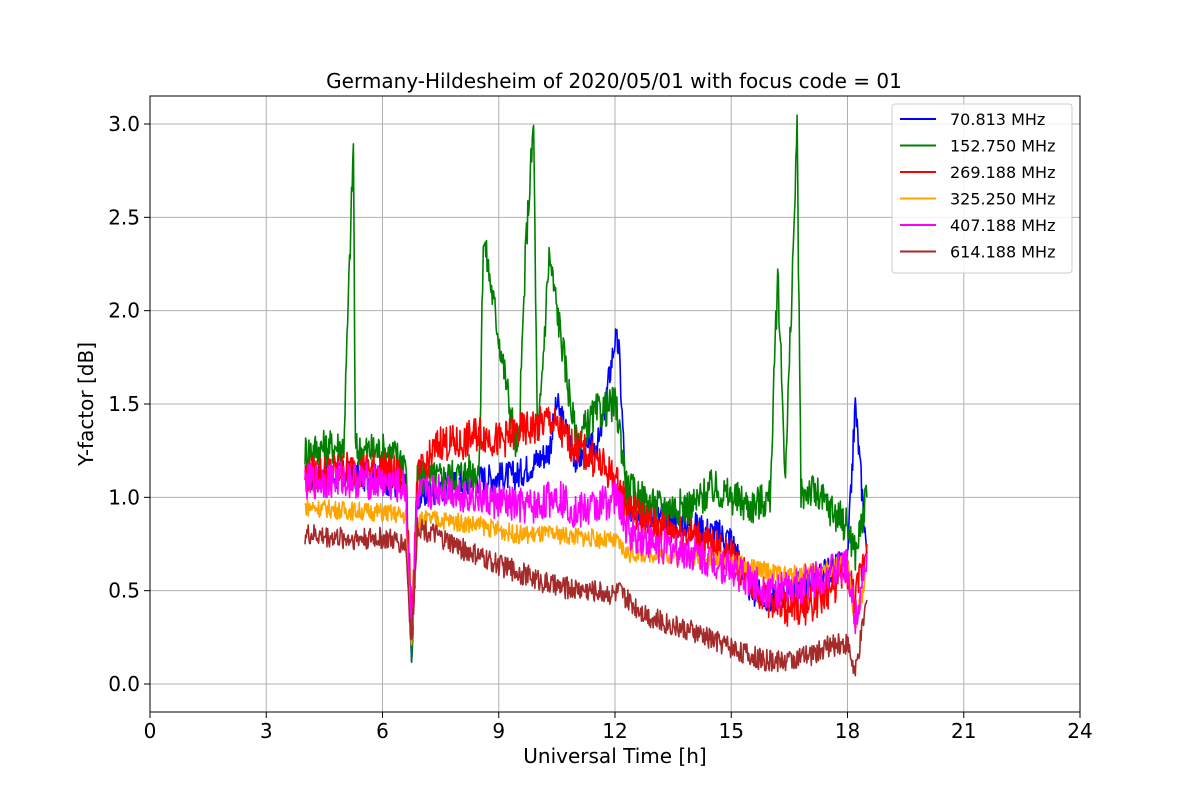 This screenshot has width=1200, height=800. I want to click on legend-label: 152.750 MHz, so click(1002, 146).